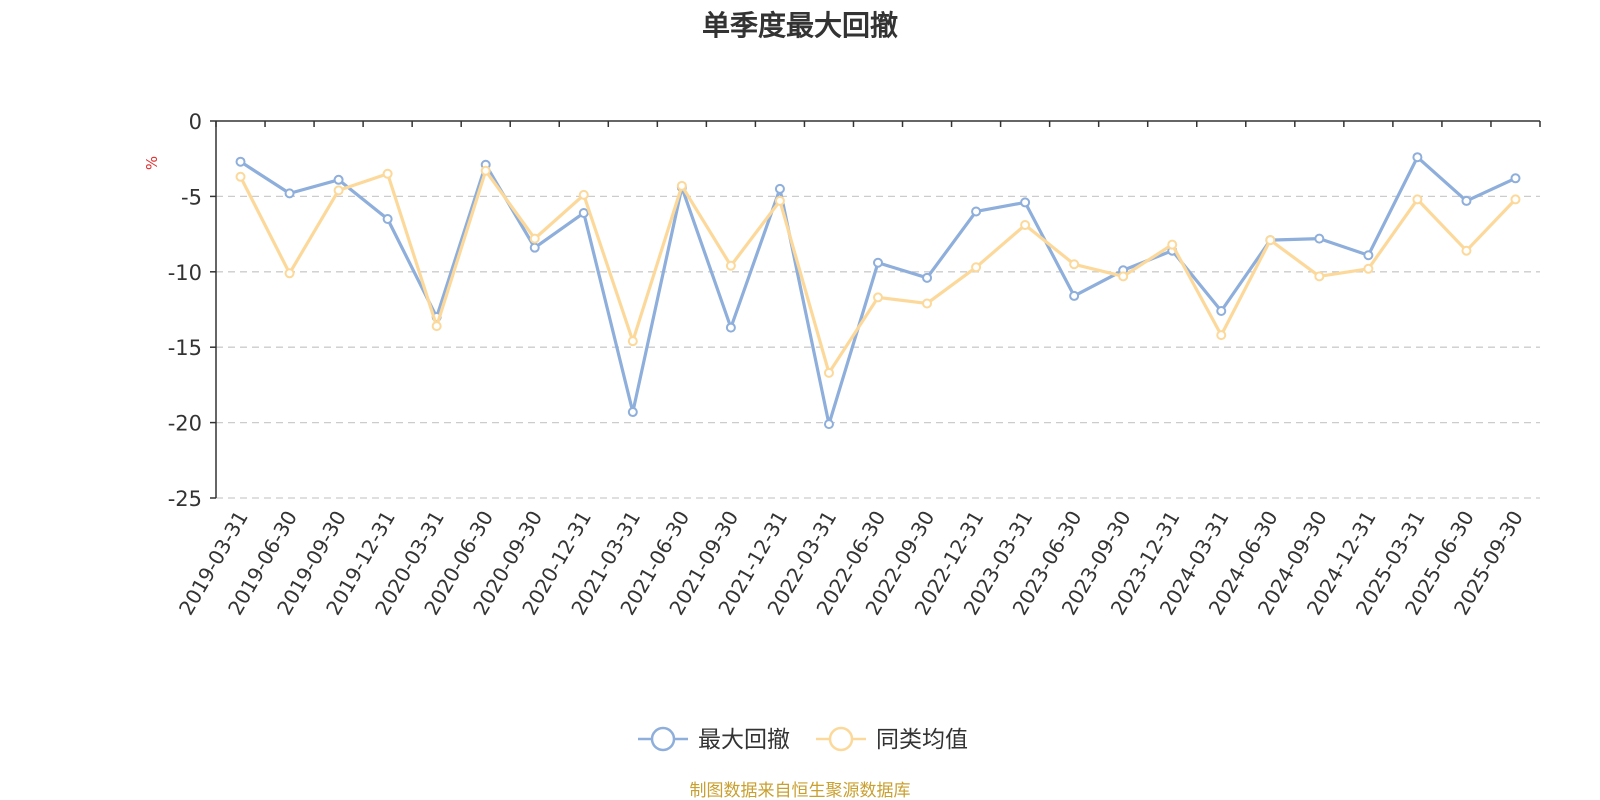  I want to click on y-axis-label: %, so click(152, 163).